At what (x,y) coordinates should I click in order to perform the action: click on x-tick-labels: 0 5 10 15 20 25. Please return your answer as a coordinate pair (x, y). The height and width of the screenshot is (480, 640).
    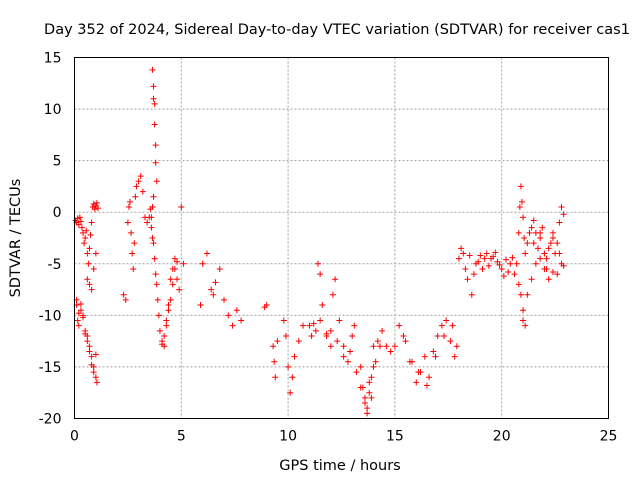
    Looking at the image, I should click on (343, 437).